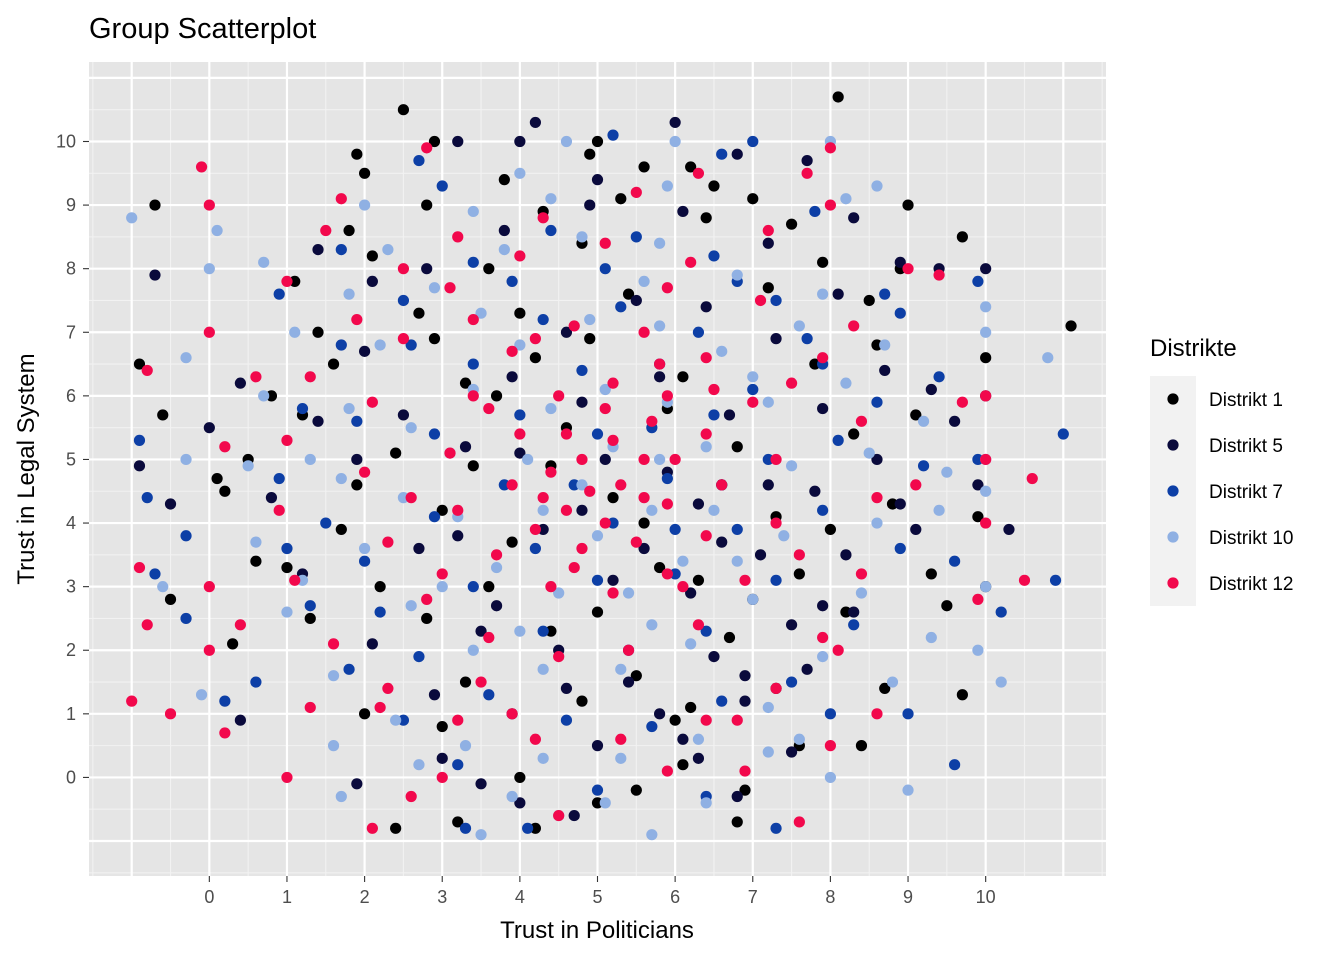 The image size is (1344, 960). Describe the element at coordinates (597, 930) in the screenshot. I see `x-axis-title: Trust in Politicians` at that location.